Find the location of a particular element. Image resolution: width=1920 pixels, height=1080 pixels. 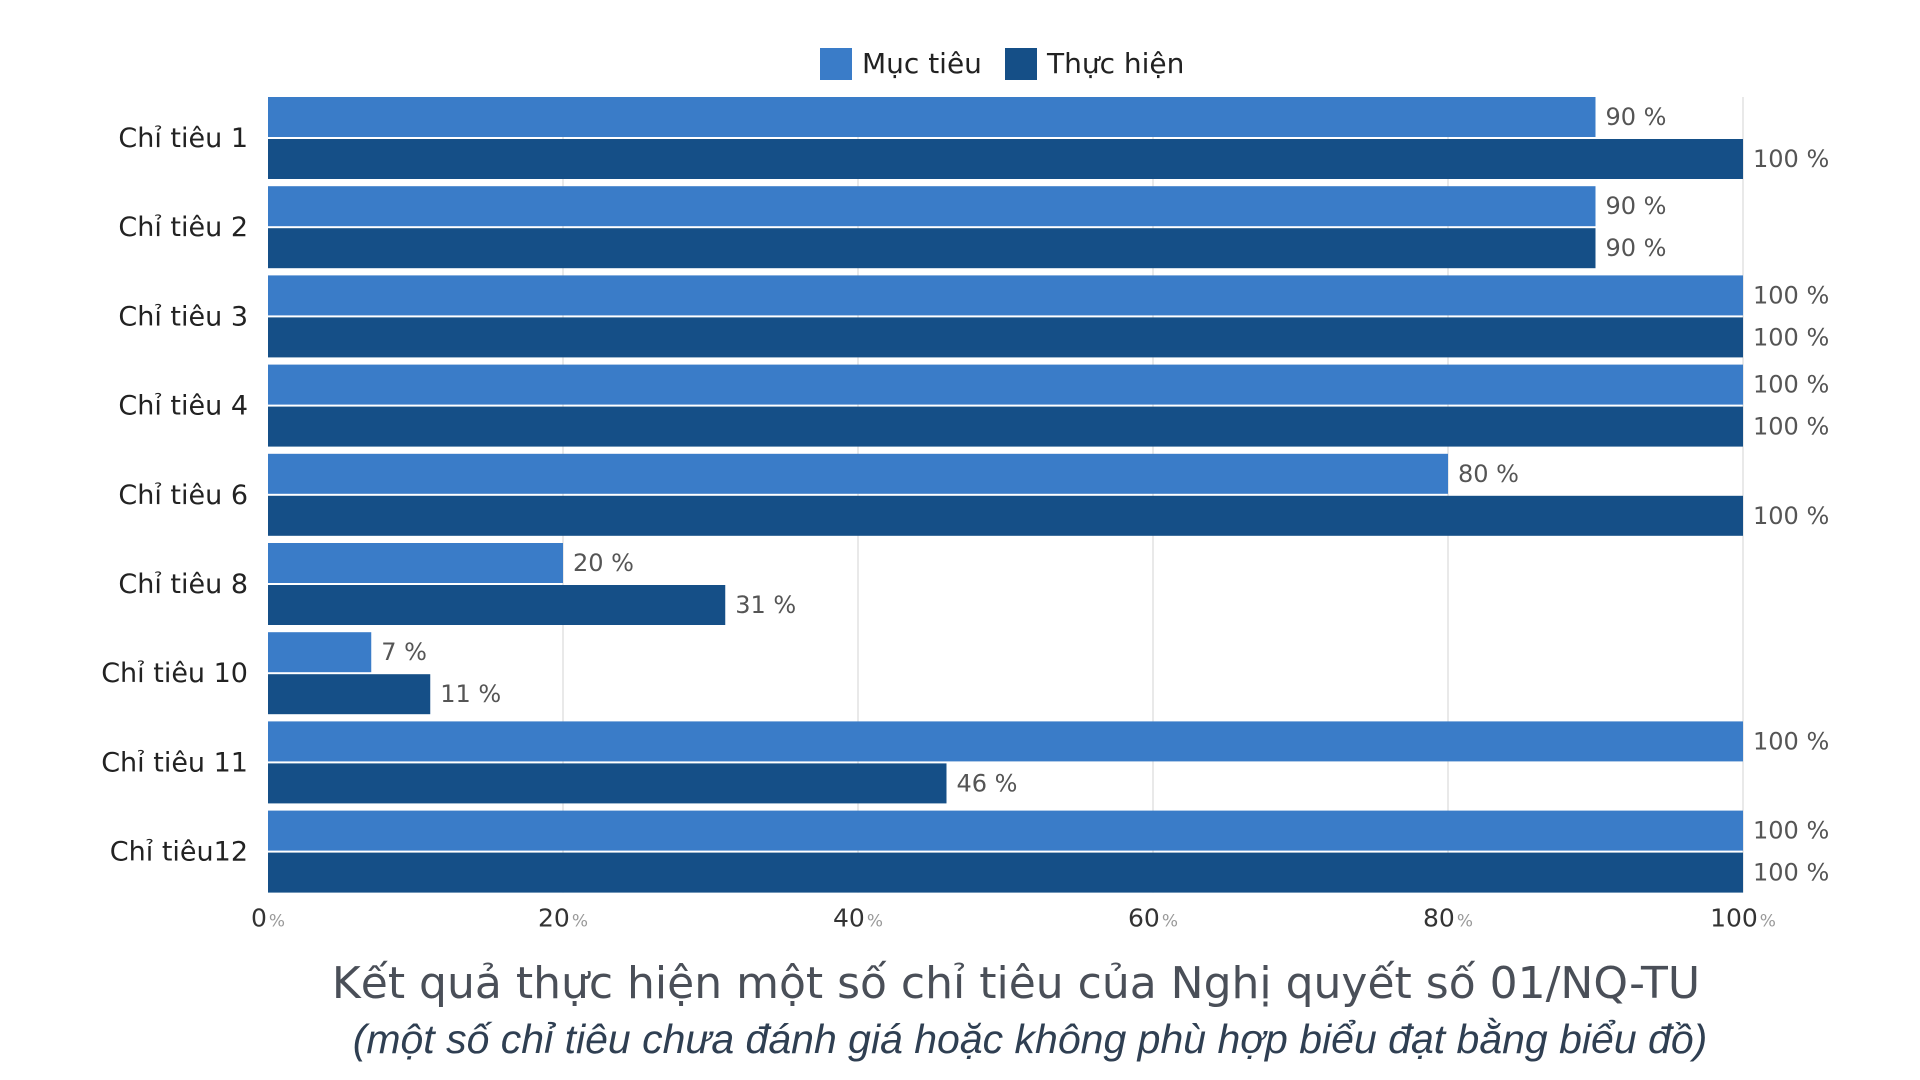

category-label-chi-tieu-3: Chỉ tiêu 3 is located at coordinates (183, 316).